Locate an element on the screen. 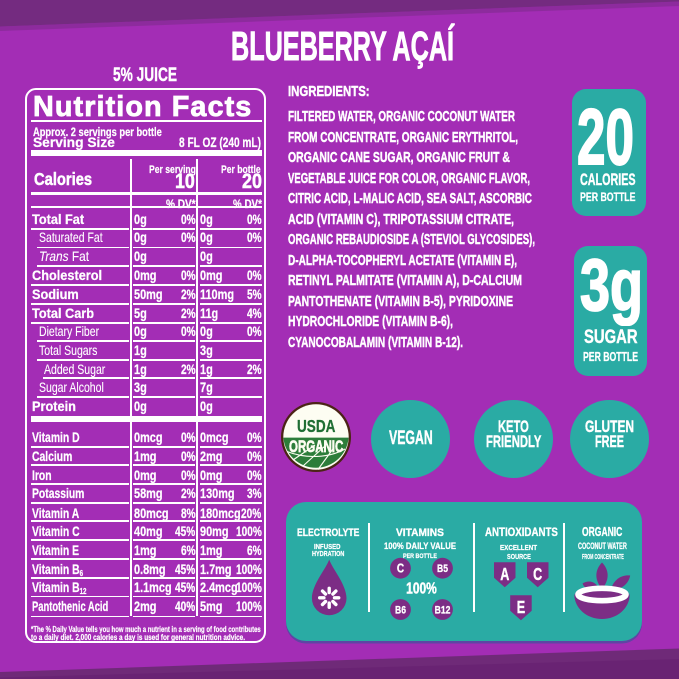 This screenshot has width=679, height=679. svg-text: E is located at coordinates (521, 608).